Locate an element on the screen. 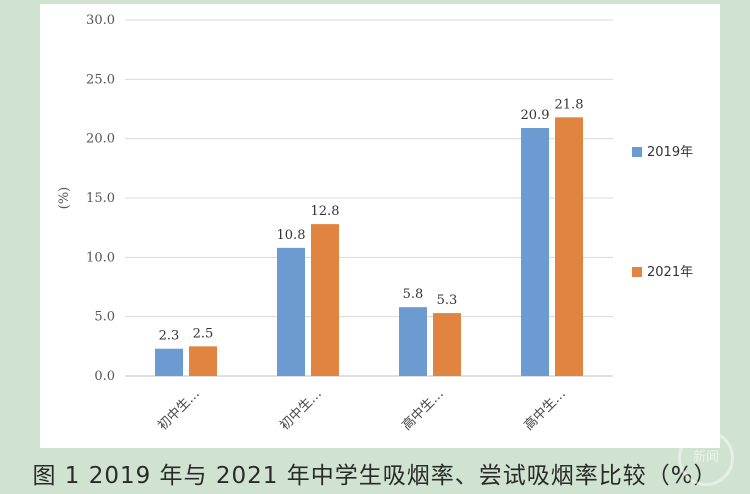 The height and width of the screenshot is (494, 750). watermark-logo: 新闻 is located at coordinates (706, 458).